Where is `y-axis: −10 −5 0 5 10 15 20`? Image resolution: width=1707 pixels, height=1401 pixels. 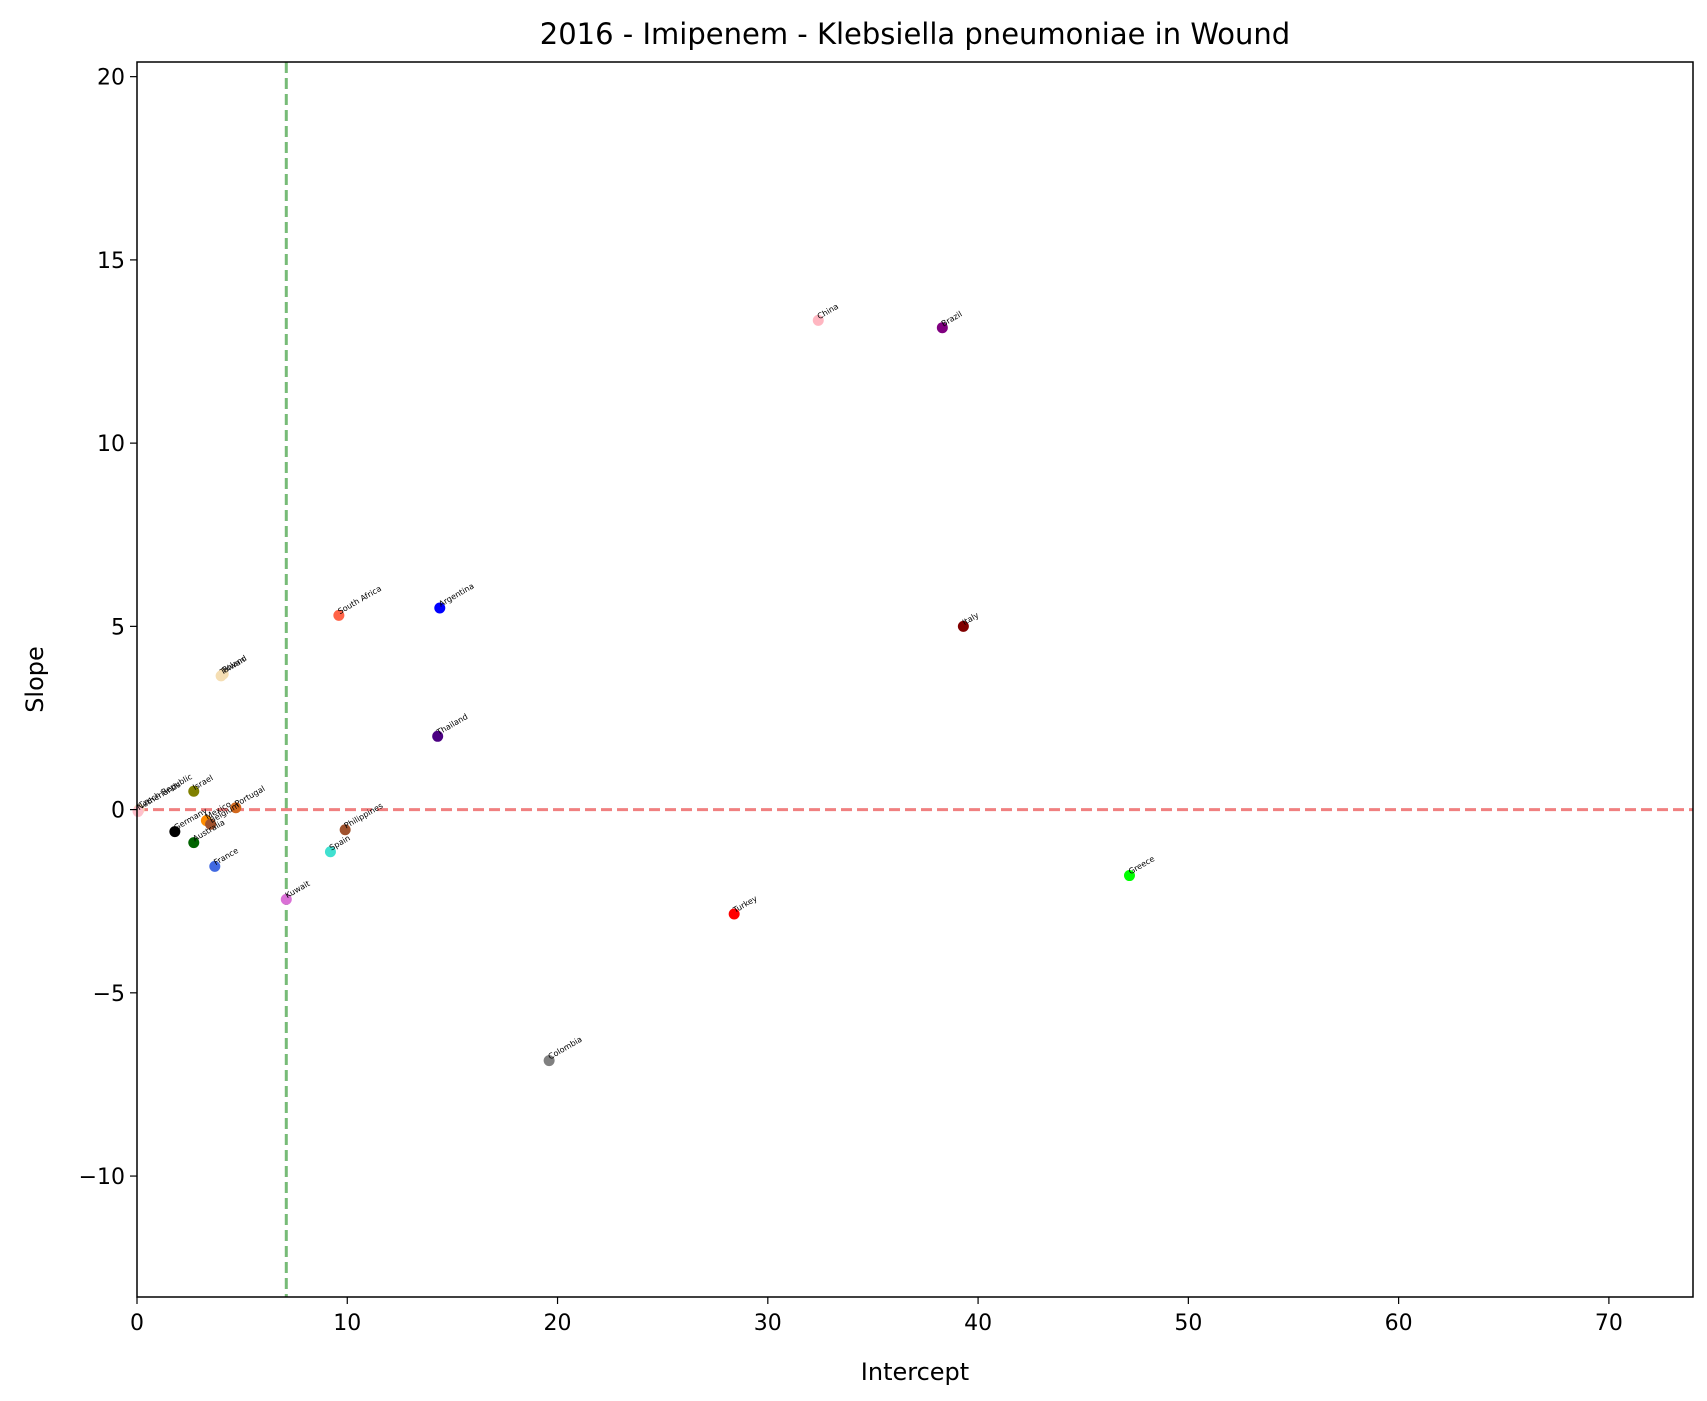
y-axis: −10 −5 0 5 10 15 20 is located at coordinates (108, 628).